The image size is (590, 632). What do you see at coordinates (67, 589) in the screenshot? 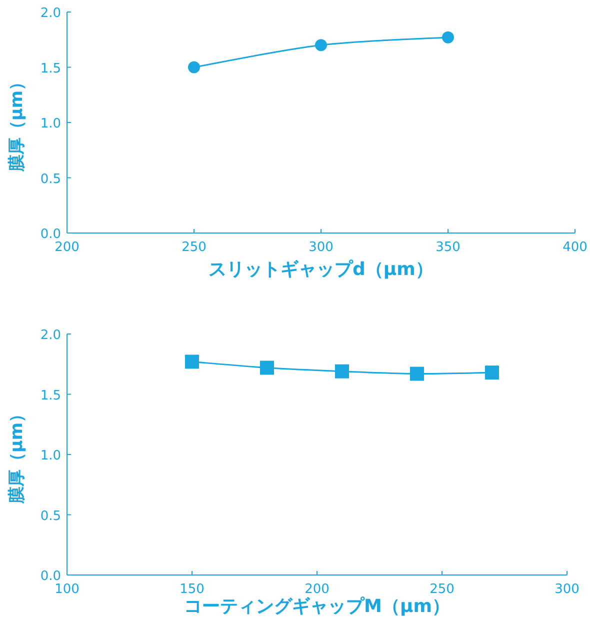
I see `x-tick-label: 100` at bounding box center [67, 589].